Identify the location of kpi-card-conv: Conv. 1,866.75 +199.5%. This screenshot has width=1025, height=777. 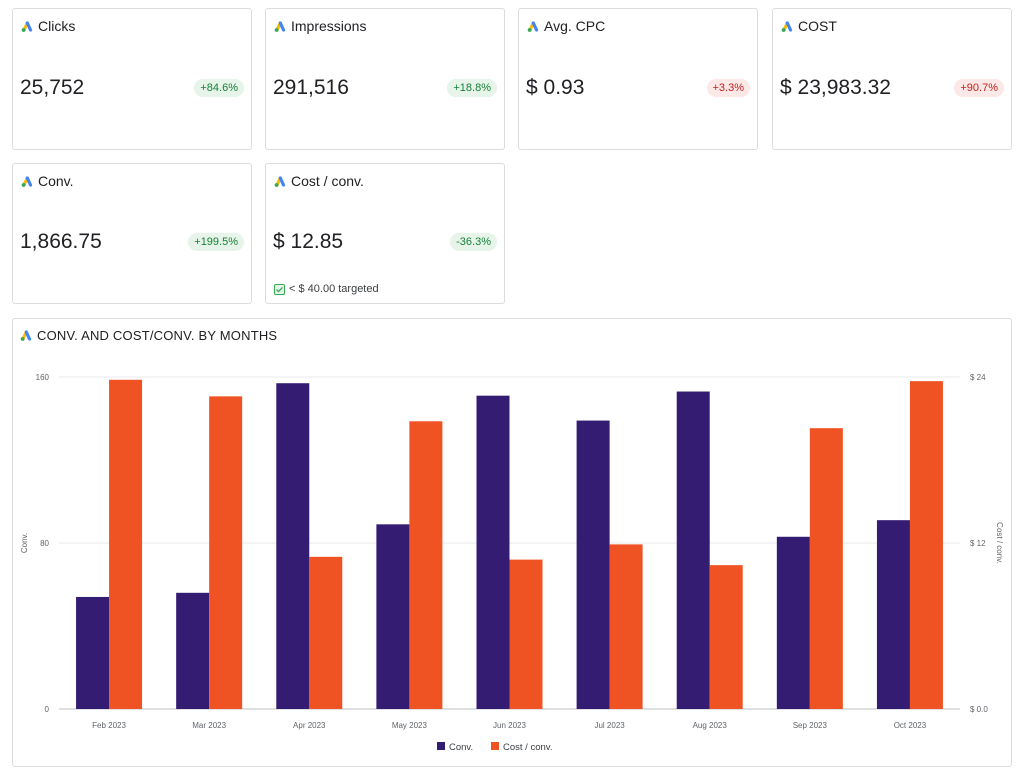
(132, 233).